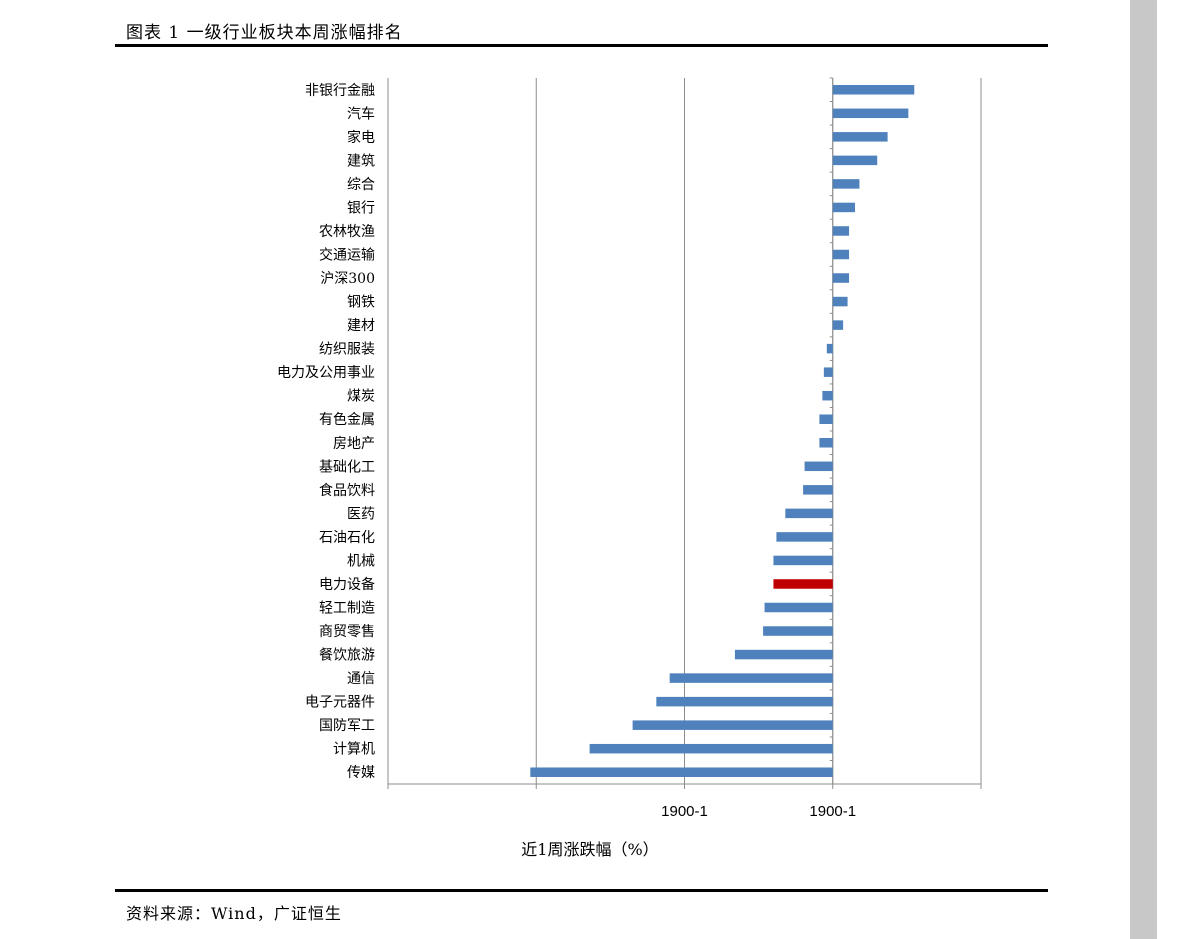  Describe the element at coordinates (354, 750) in the screenshot. I see `category-label: 计算机` at that location.